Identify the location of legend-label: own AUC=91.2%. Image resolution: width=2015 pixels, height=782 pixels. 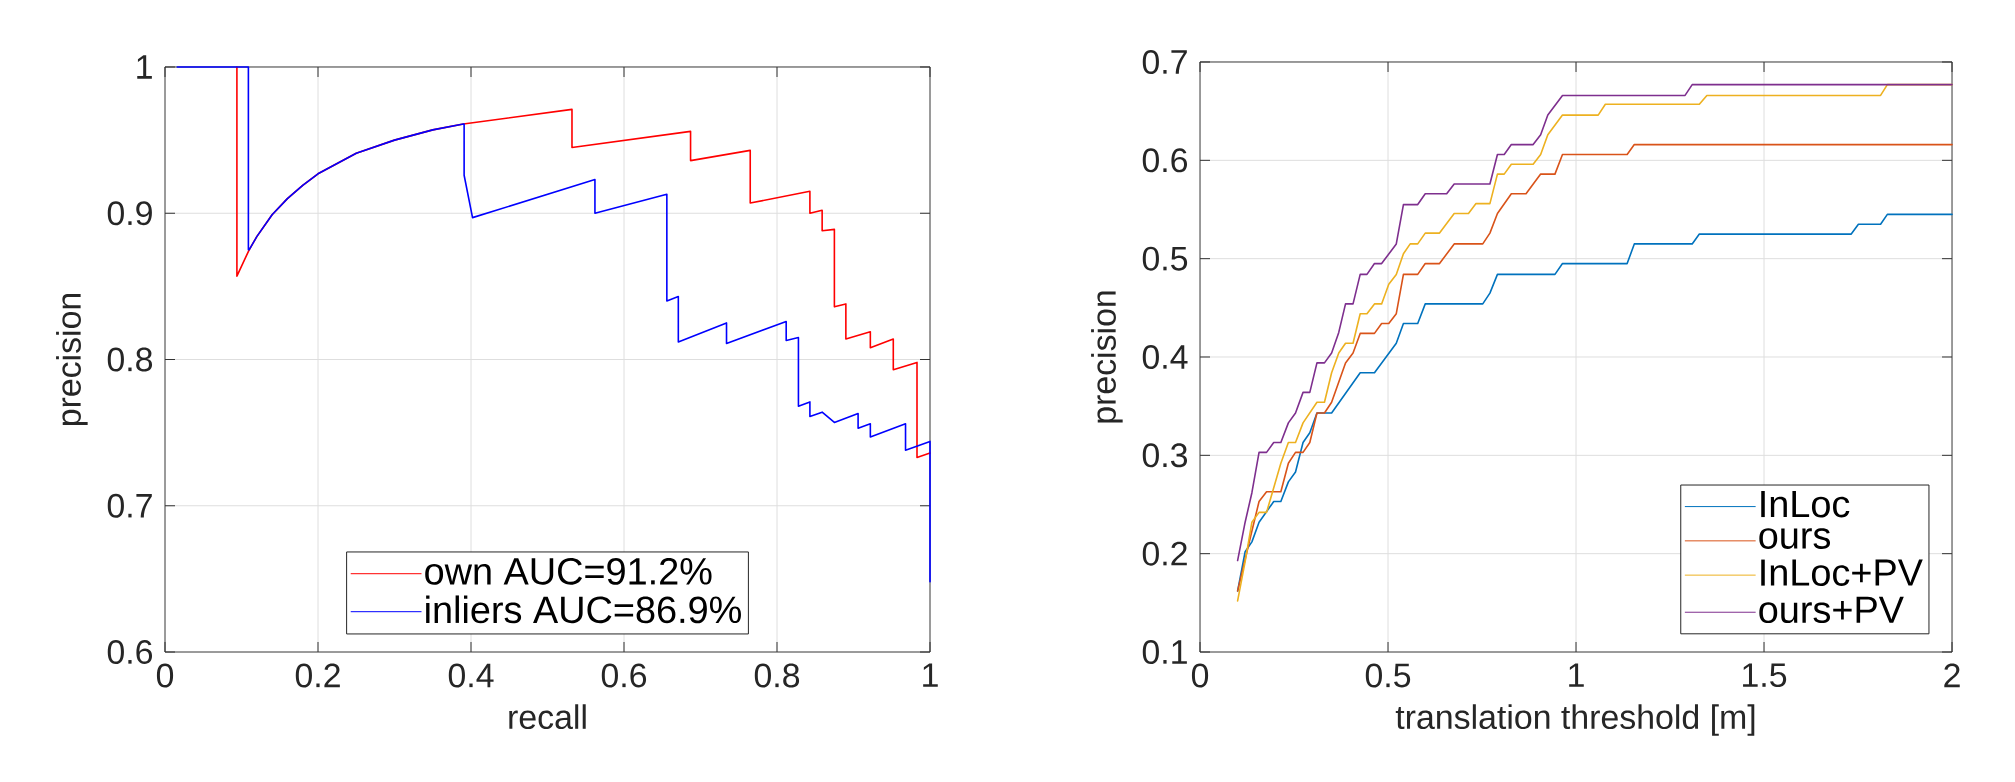
(568, 571).